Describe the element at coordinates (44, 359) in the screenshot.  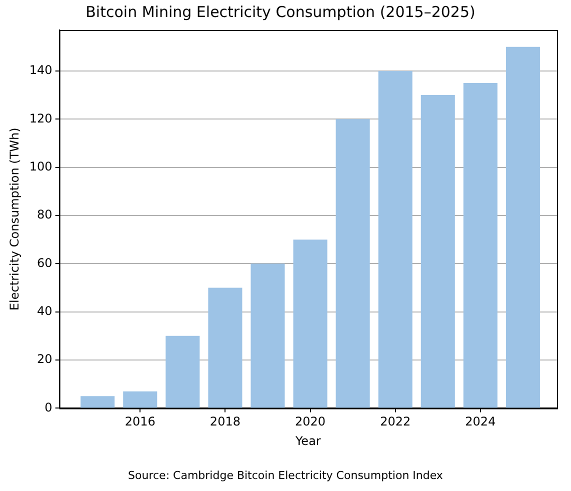
I see `y-tick-label: 20` at that location.